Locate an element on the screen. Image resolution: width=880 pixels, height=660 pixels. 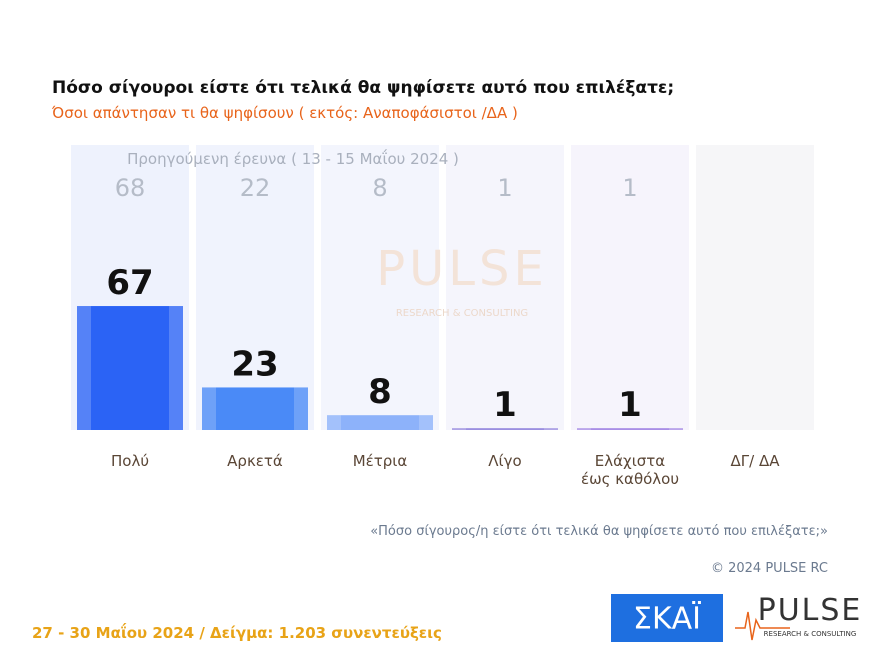
skai-logo is located at coordinates (667, 618).